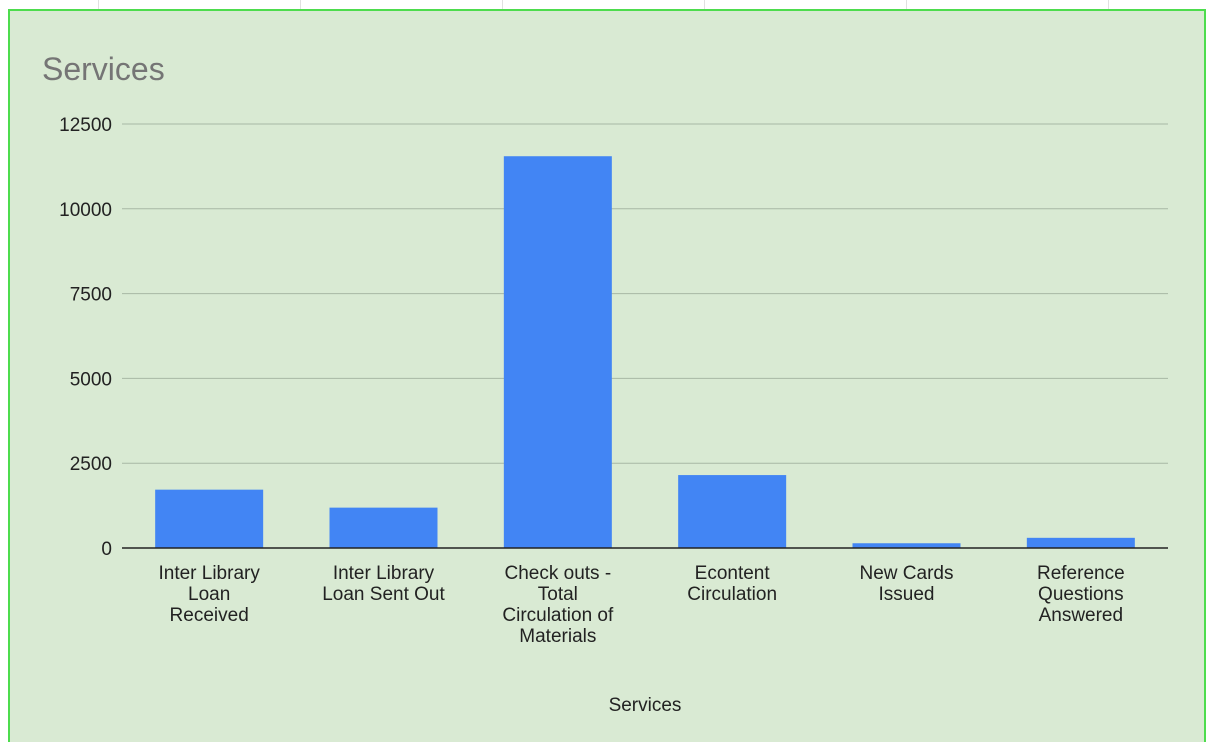 This screenshot has height=742, width=1208. I want to click on y-tick-label: 10000, so click(85, 210).